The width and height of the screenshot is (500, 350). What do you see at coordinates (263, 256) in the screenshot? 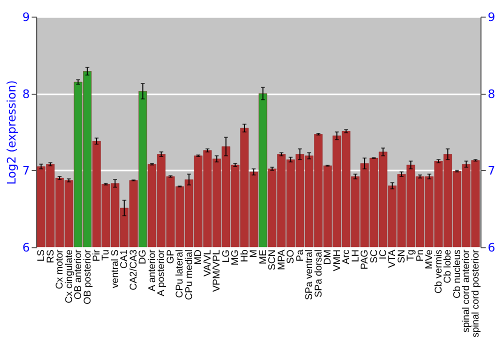
I see `x-tick-label: ME` at bounding box center [263, 256].